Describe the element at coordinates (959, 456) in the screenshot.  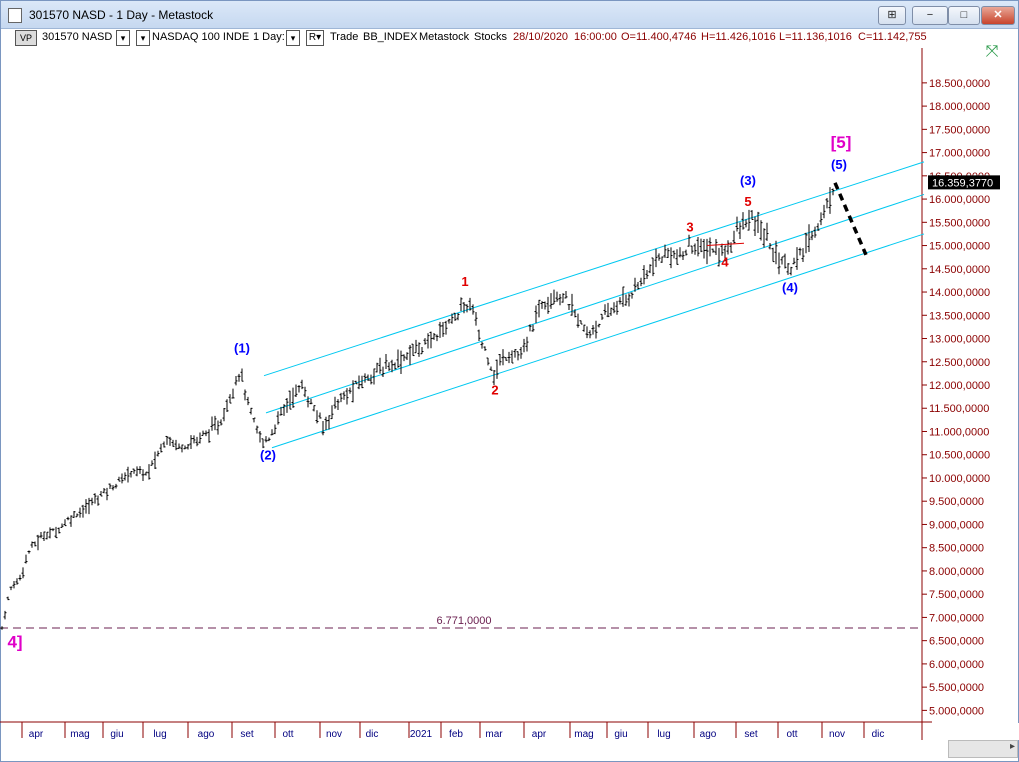
I see `price-tick-label: 10.500,0000` at that location.